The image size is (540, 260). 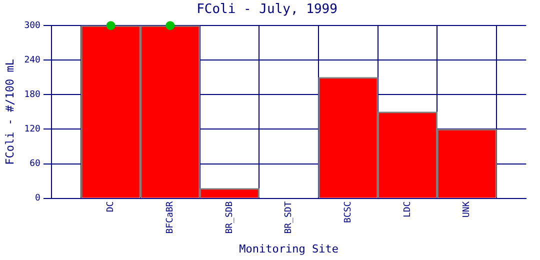 What do you see at coordinates (37, 199) in the screenshot?
I see `y-tick-label: 0` at bounding box center [37, 199].